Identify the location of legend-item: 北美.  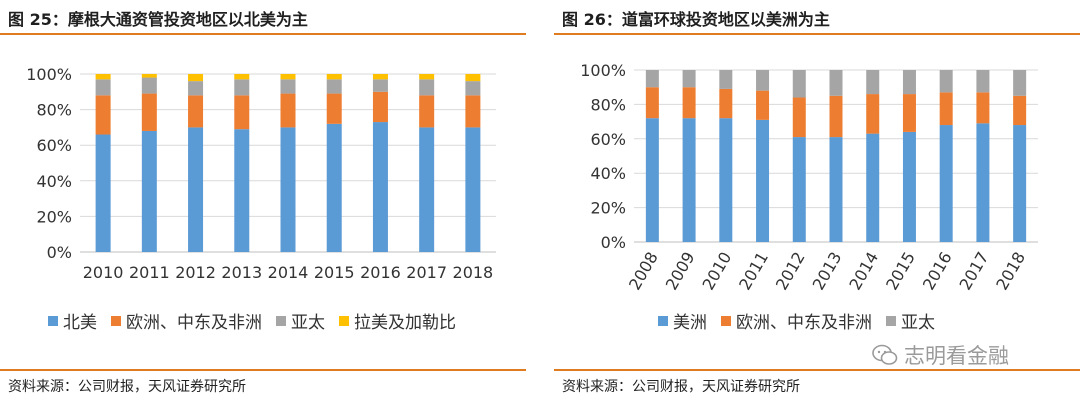
(72, 320).